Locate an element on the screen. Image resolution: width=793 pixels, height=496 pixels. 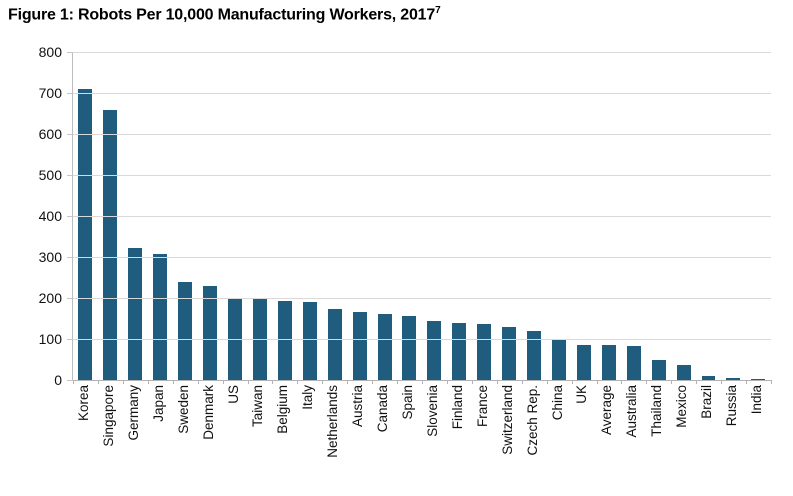
x-label-slot: France is located at coordinates (483, 439).